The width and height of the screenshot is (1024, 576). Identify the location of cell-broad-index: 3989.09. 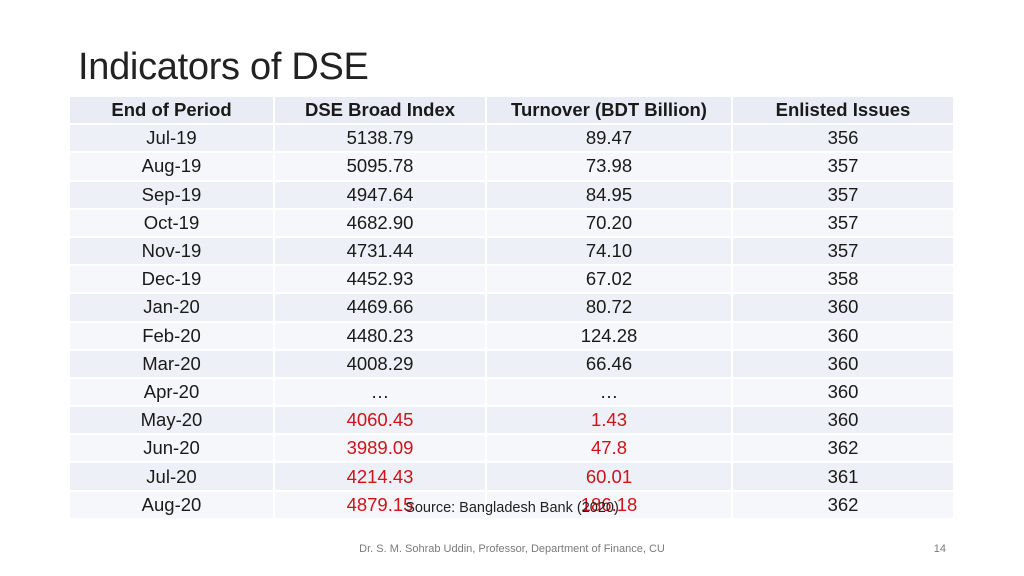
(380, 449).